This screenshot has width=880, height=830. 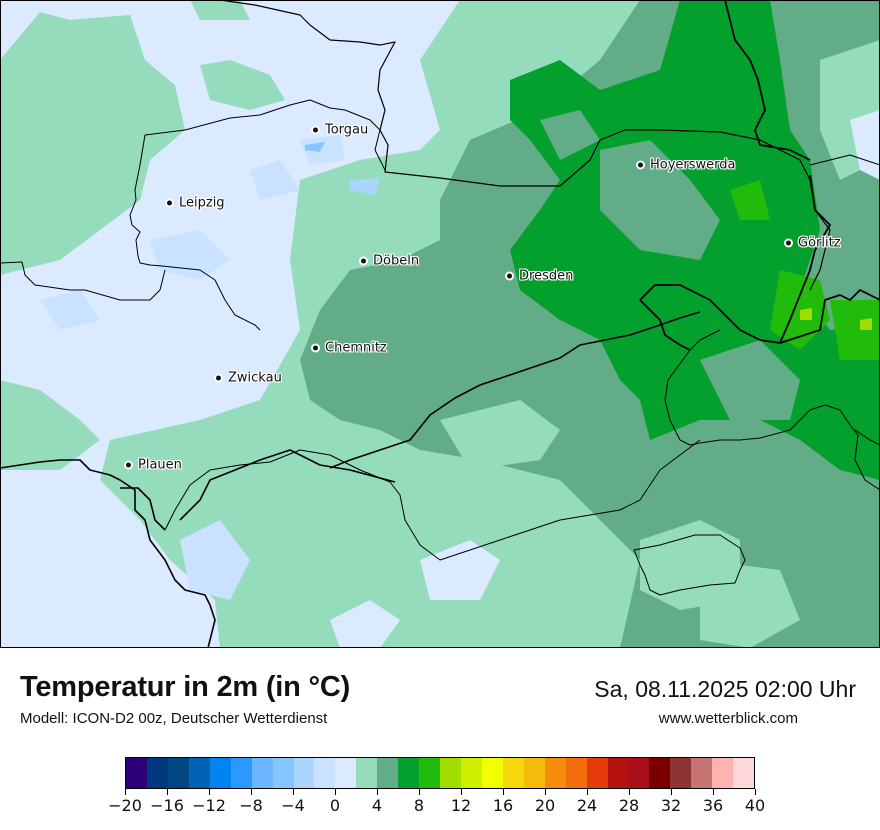 I want to click on map-title: Temperatur in 2m (in °C), so click(x=185, y=687).